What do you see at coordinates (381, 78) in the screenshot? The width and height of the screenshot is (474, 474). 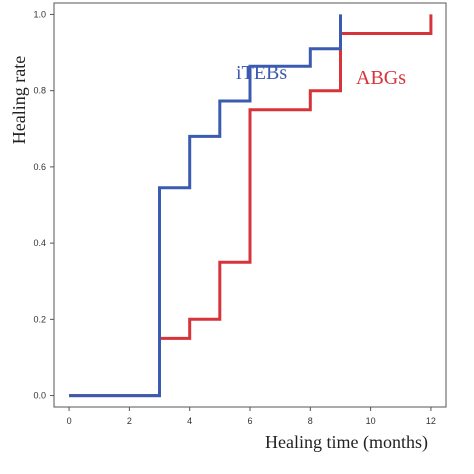 I see `series-label-abgs: ABGs` at bounding box center [381, 78].